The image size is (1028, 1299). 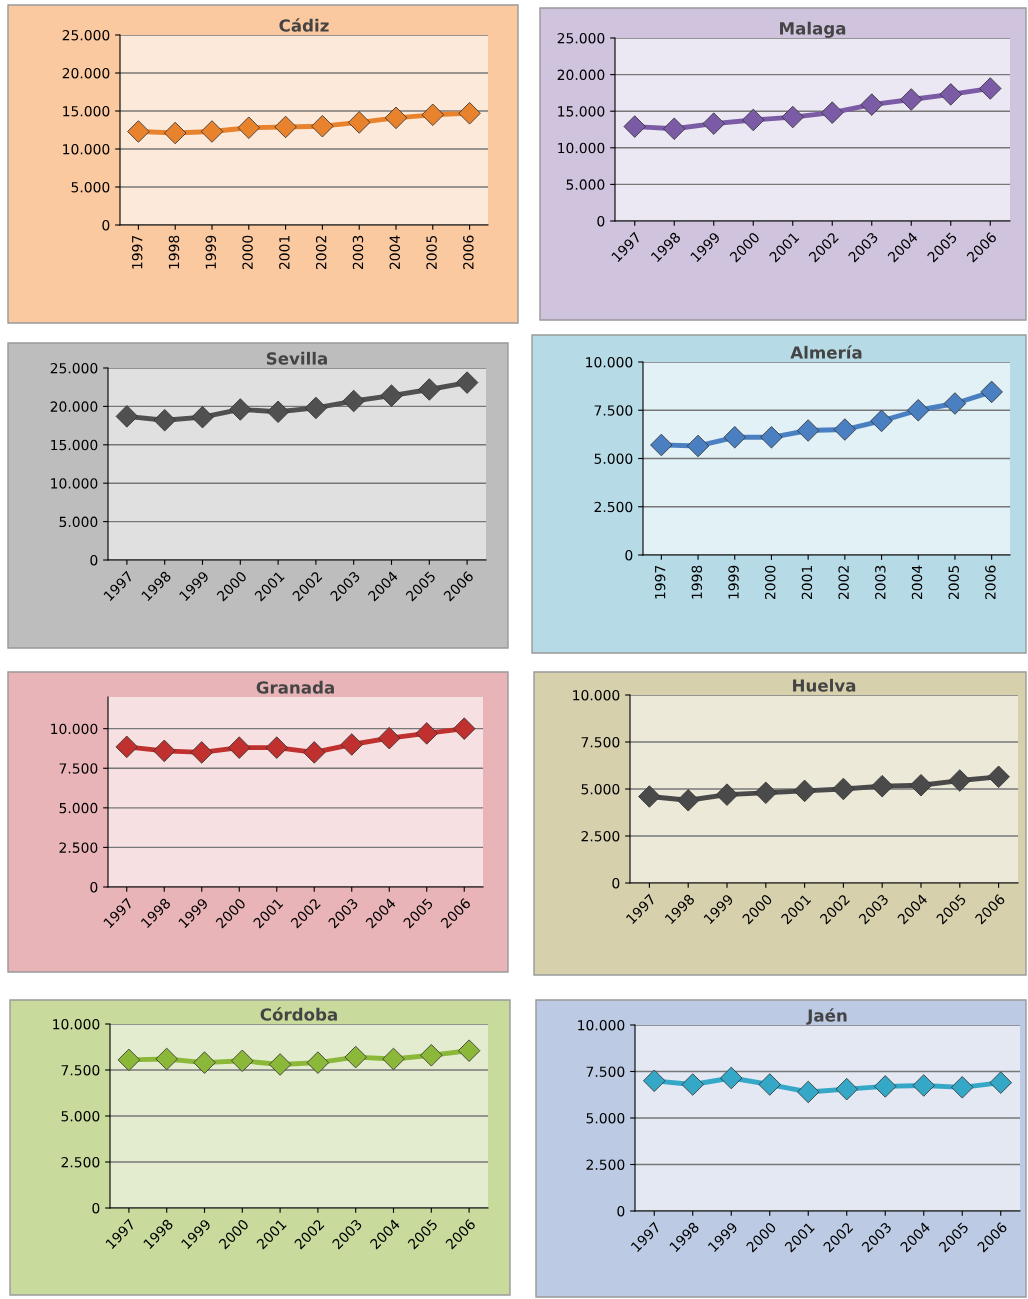 I want to click on chart-title: Almería, so click(x=826, y=352).